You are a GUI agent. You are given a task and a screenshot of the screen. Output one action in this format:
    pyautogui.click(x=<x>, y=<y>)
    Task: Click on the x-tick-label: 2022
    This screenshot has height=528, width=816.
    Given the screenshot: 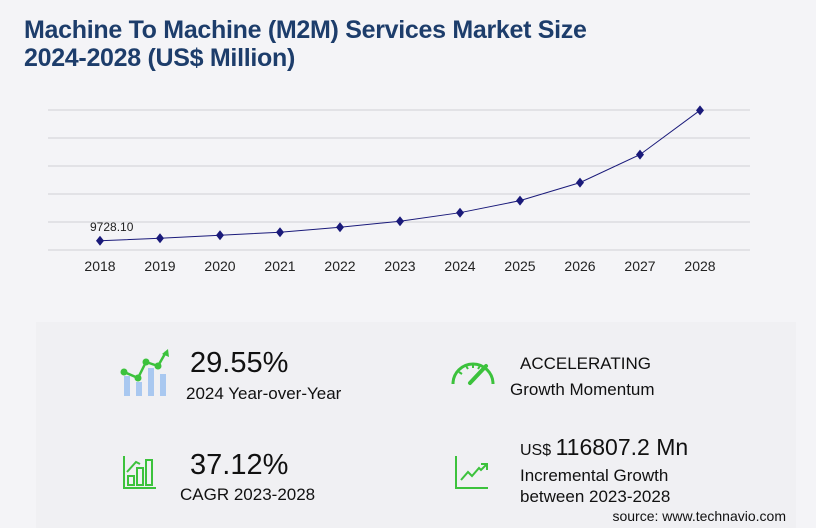 What is the action you would take?
    pyautogui.click(x=339, y=266)
    